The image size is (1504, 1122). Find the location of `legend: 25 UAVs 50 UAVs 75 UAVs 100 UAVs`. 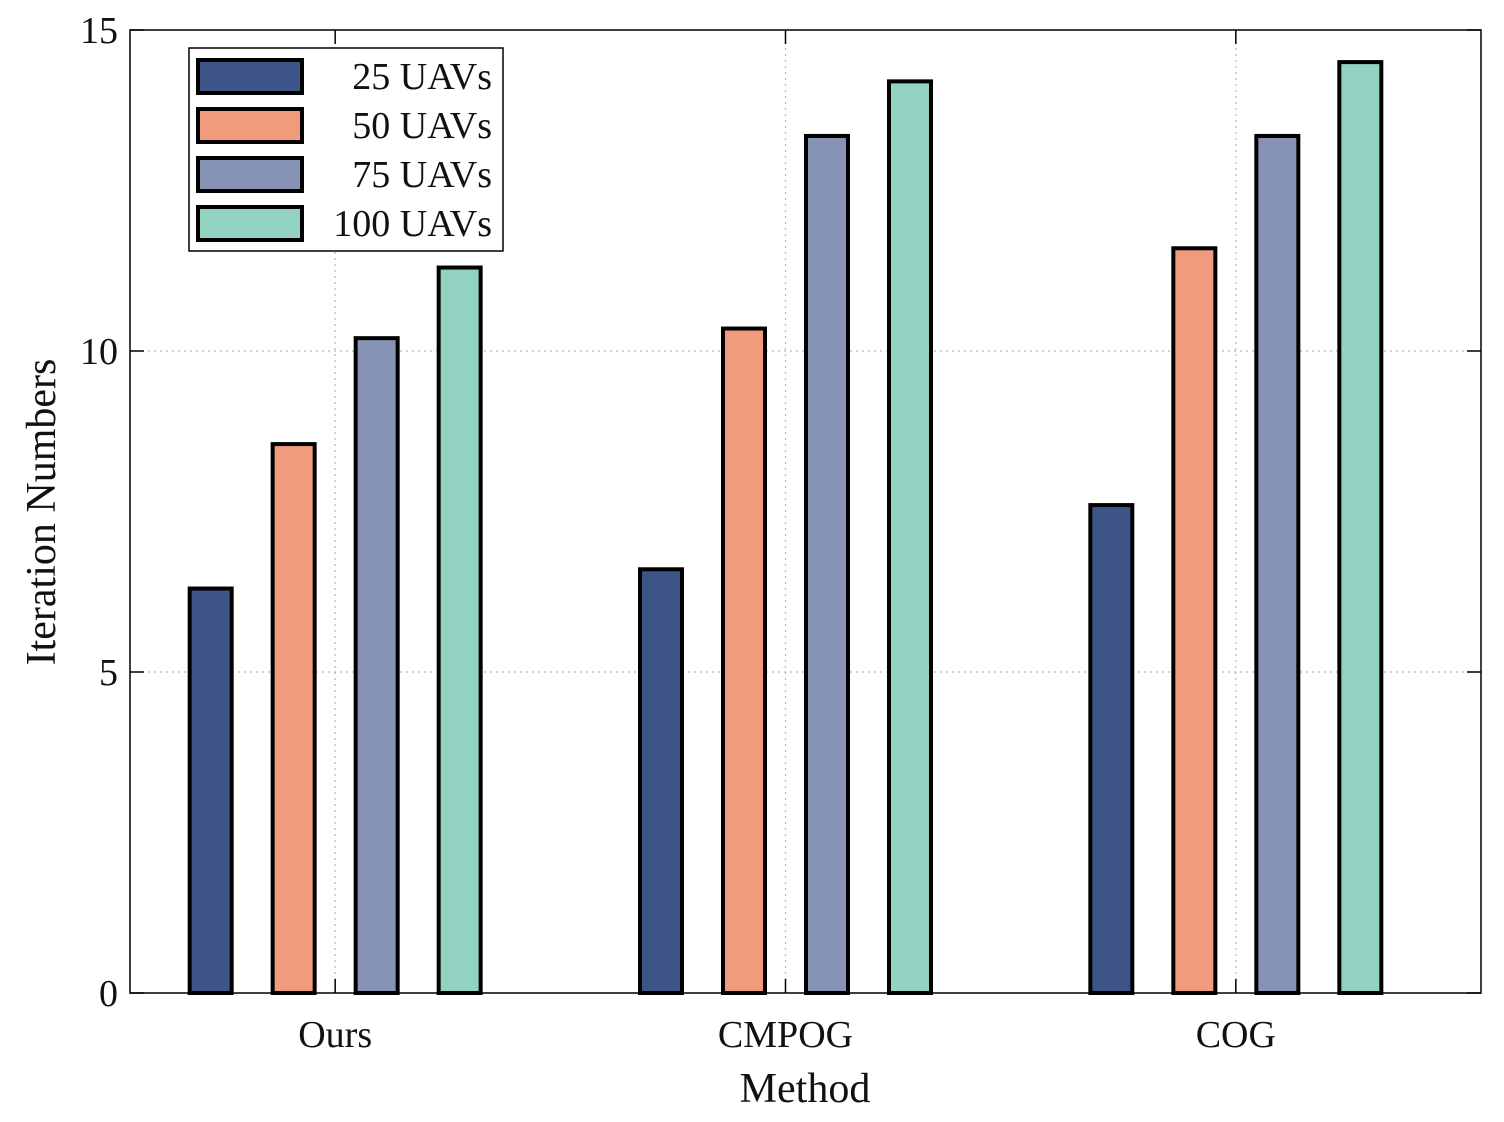

legend: 25 UAVs 50 UAVs 75 UAVs 100 UAVs is located at coordinates (346, 149).